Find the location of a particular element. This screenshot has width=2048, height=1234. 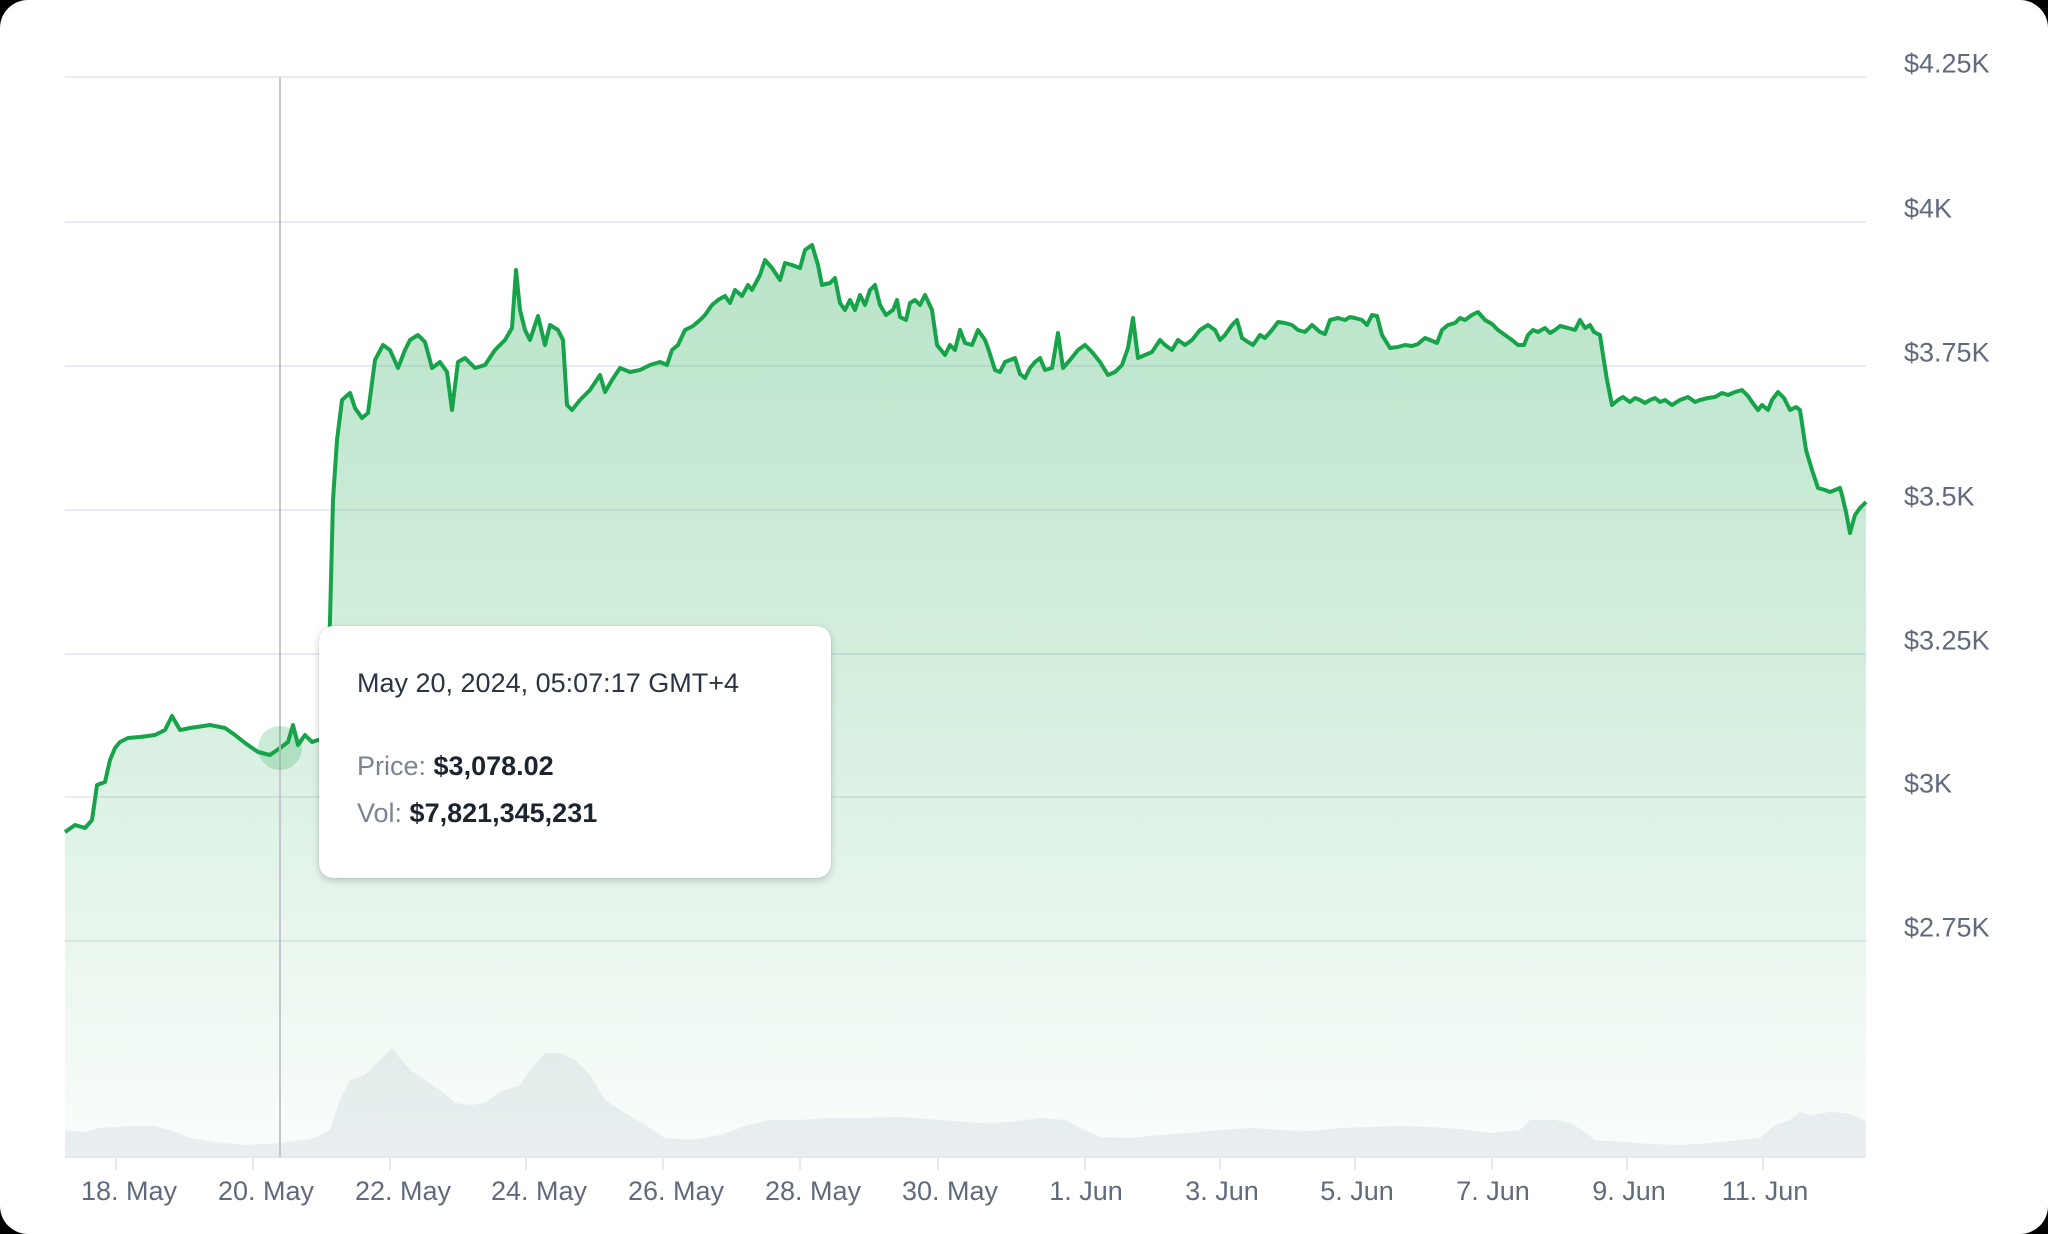

tooltip-price-row: Price: $3,078.02 is located at coordinates (575, 766).